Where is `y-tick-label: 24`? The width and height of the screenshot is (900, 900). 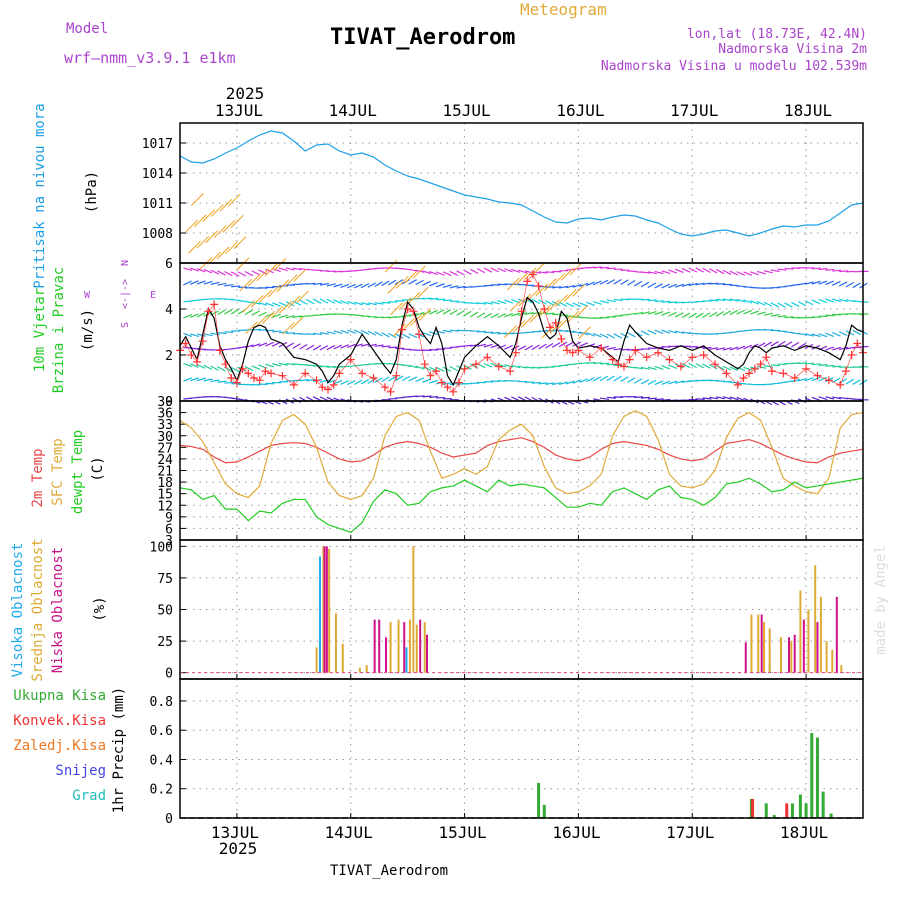
y-tick-label: 24 is located at coordinates (165, 460).